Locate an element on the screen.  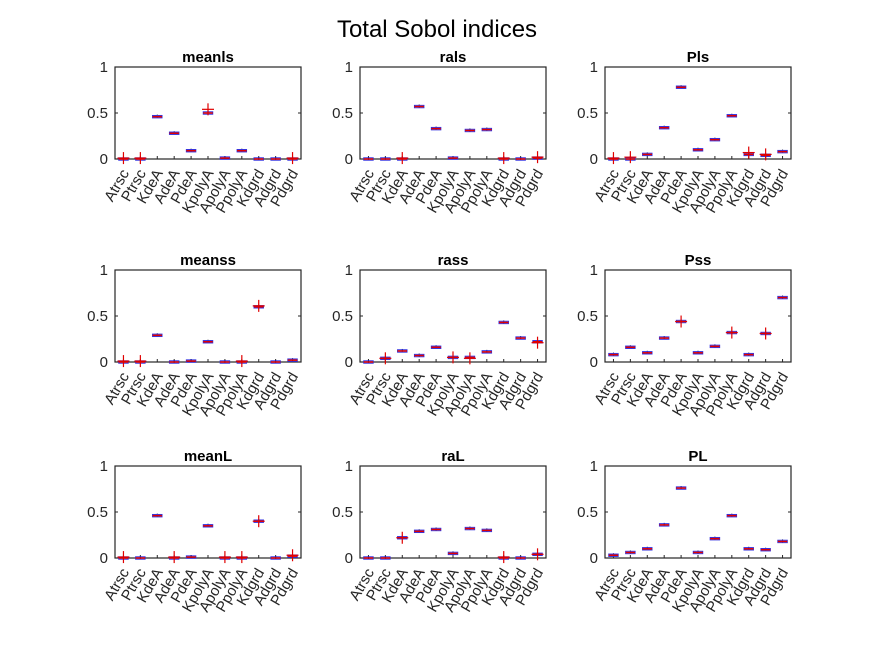
subplot-title: meanL is located at coordinates (208, 456).